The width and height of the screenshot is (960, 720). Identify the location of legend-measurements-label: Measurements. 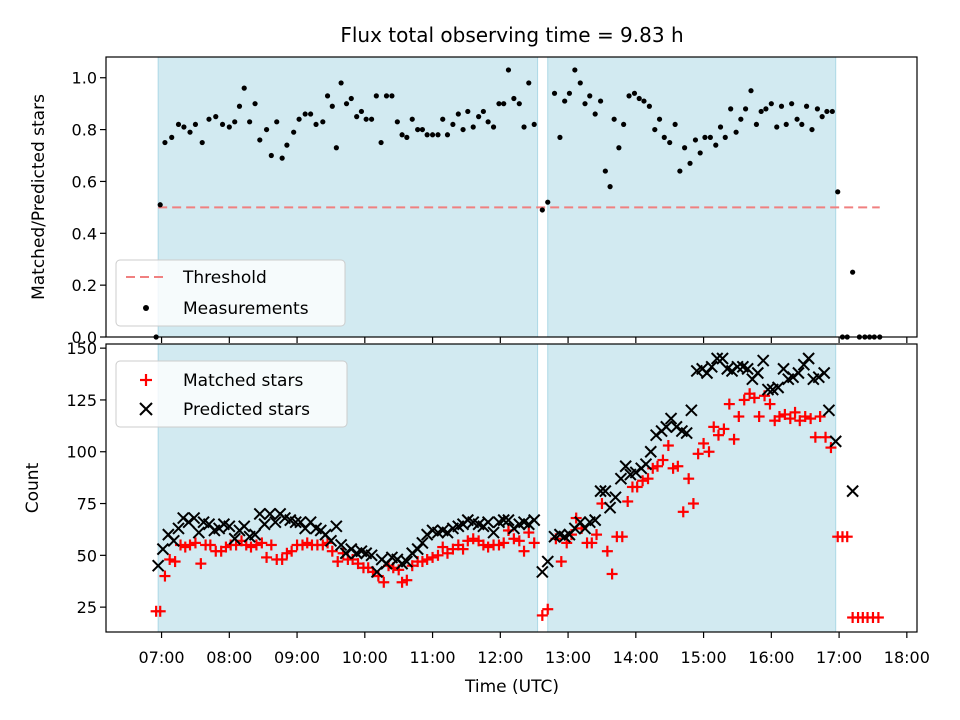
(246, 309).